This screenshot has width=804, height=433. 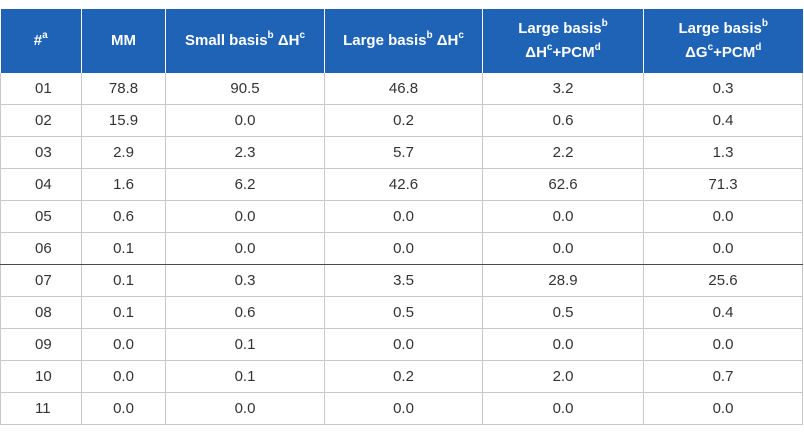 I want to click on cell-large-basis-dh-pcm: 2.2, so click(x=563, y=152).